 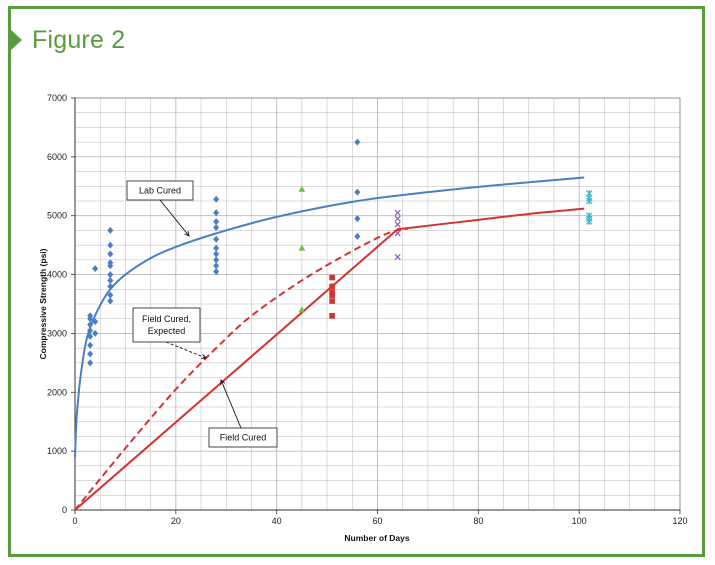 What do you see at coordinates (202, 314) in the screenshot?
I see `chart-annotations: Lab Cured Field Cured, Expected Field Cured` at bounding box center [202, 314].